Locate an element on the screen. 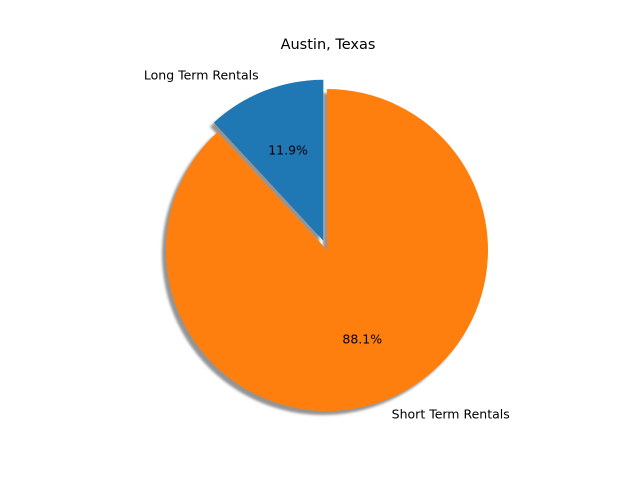  slice-long-term-rentals is located at coordinates (268, 160).